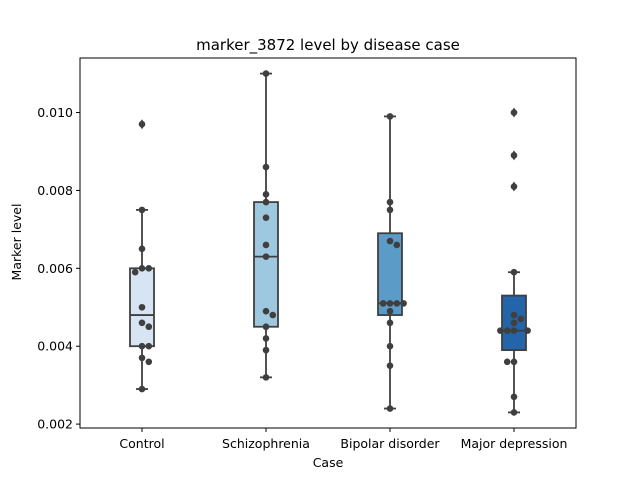 The height and width of the screenshot is (480, 640). Describe the element at coordinates (266, 443) in the screenshot. I see `x-tick-label: Schizophrenia` at that location.